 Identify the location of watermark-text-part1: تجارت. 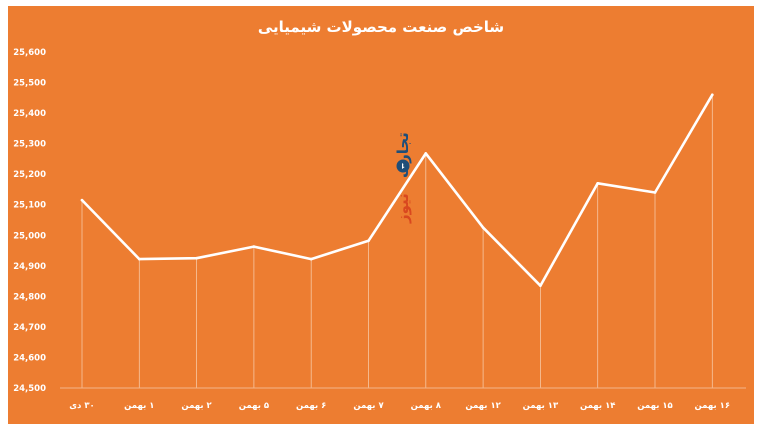
(403, 155).